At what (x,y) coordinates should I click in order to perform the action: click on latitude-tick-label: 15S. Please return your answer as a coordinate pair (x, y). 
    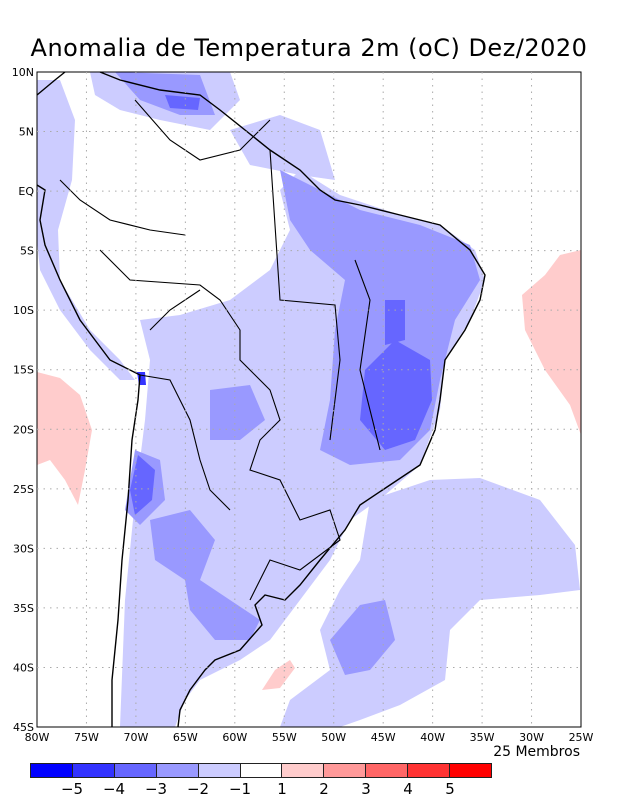
    Looking at the image, I should click on (23, 370).